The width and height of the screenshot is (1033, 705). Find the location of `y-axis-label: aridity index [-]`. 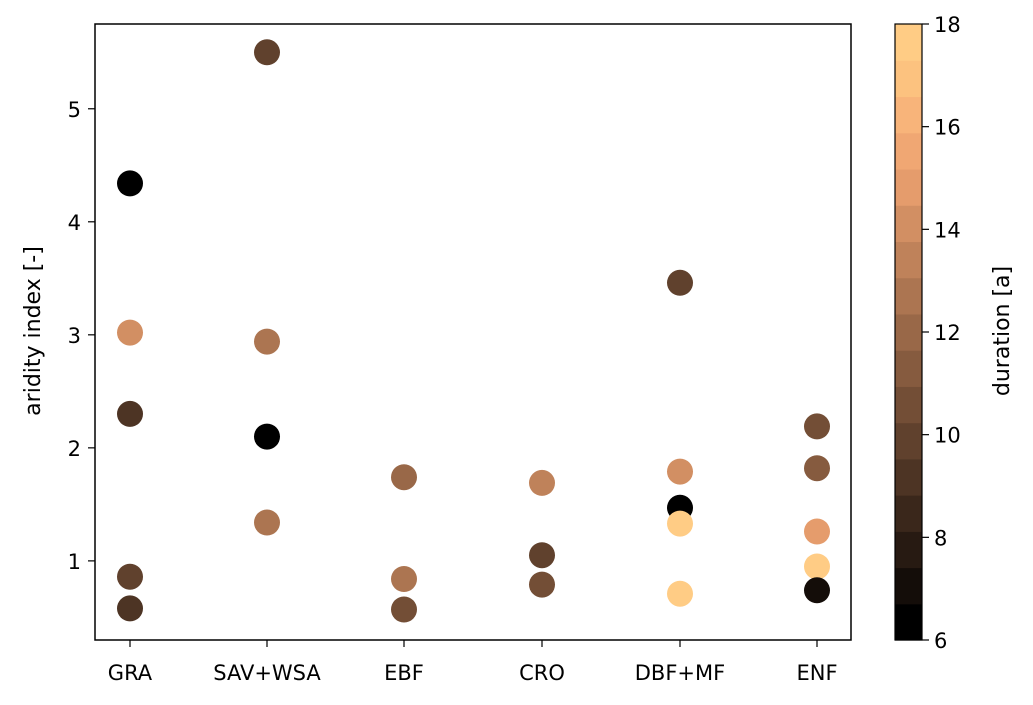

y-axis-label: aridity index [-] is located at coordinates (33, 331).